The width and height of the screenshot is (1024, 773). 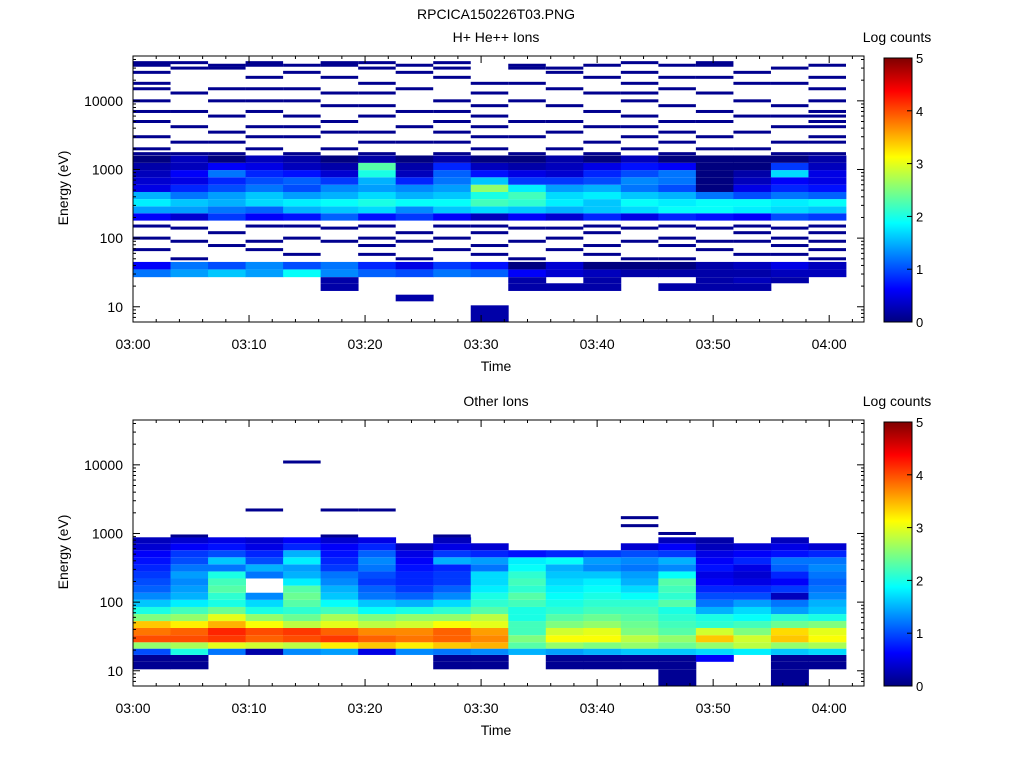 I want to click on colorbar-tick-label: 3, so click(x=919, y=528).